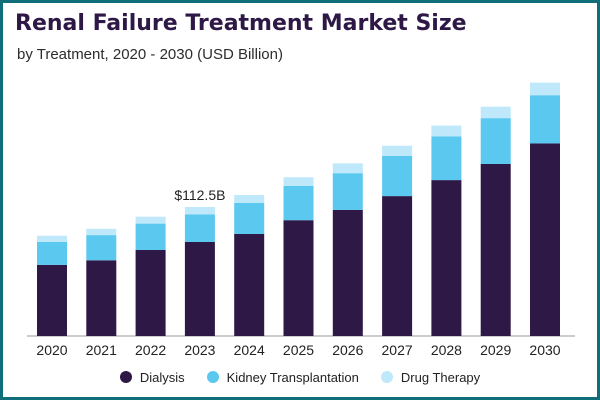 The height and width of the screenshot is (400, 600). Describe the element at coordinates (249, 284) in the screenshot. I see `bar-dialysis-2024` at that location.